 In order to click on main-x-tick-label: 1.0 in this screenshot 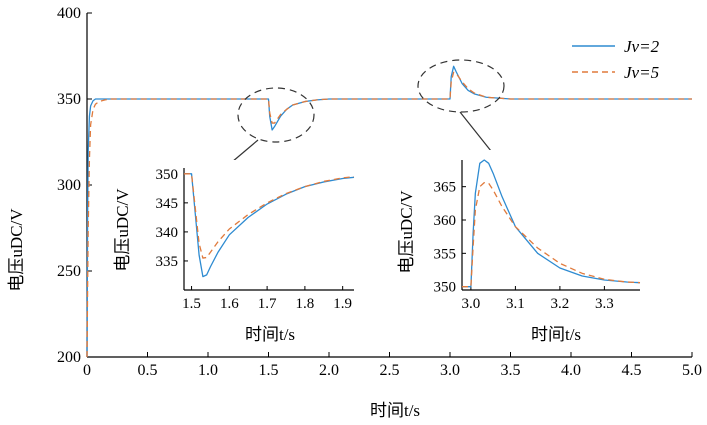, I will do `click(208, 370)`.